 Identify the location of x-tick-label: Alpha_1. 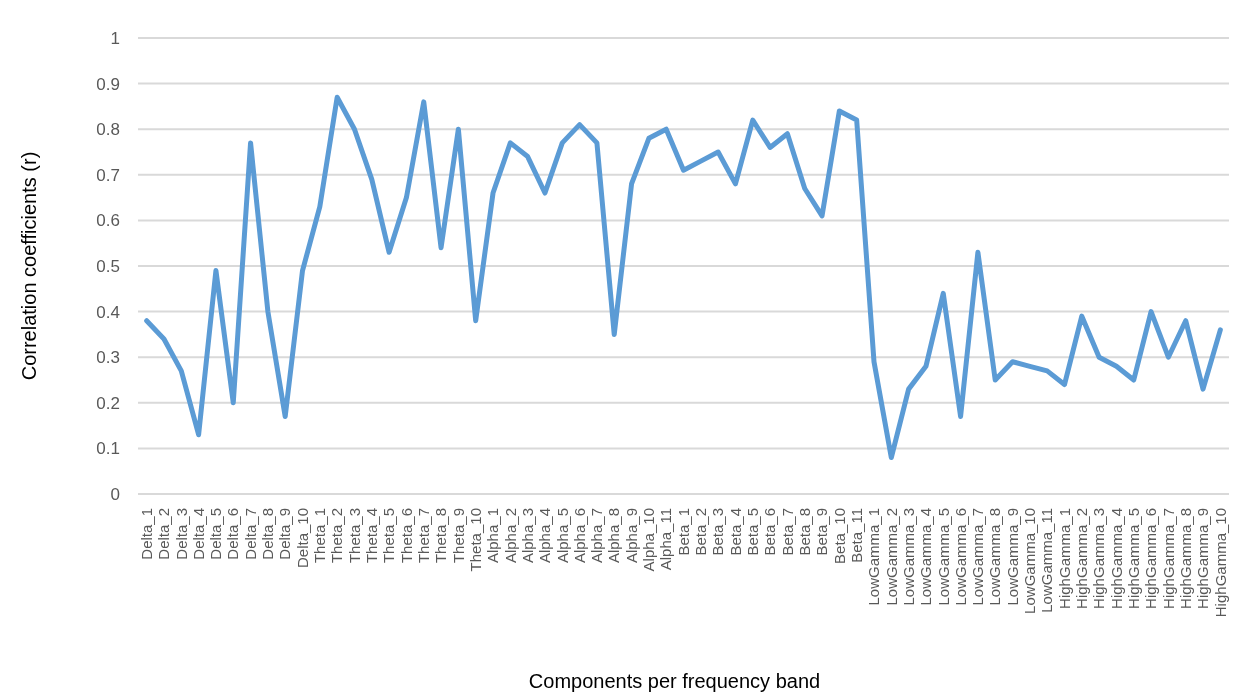
(493, 536).